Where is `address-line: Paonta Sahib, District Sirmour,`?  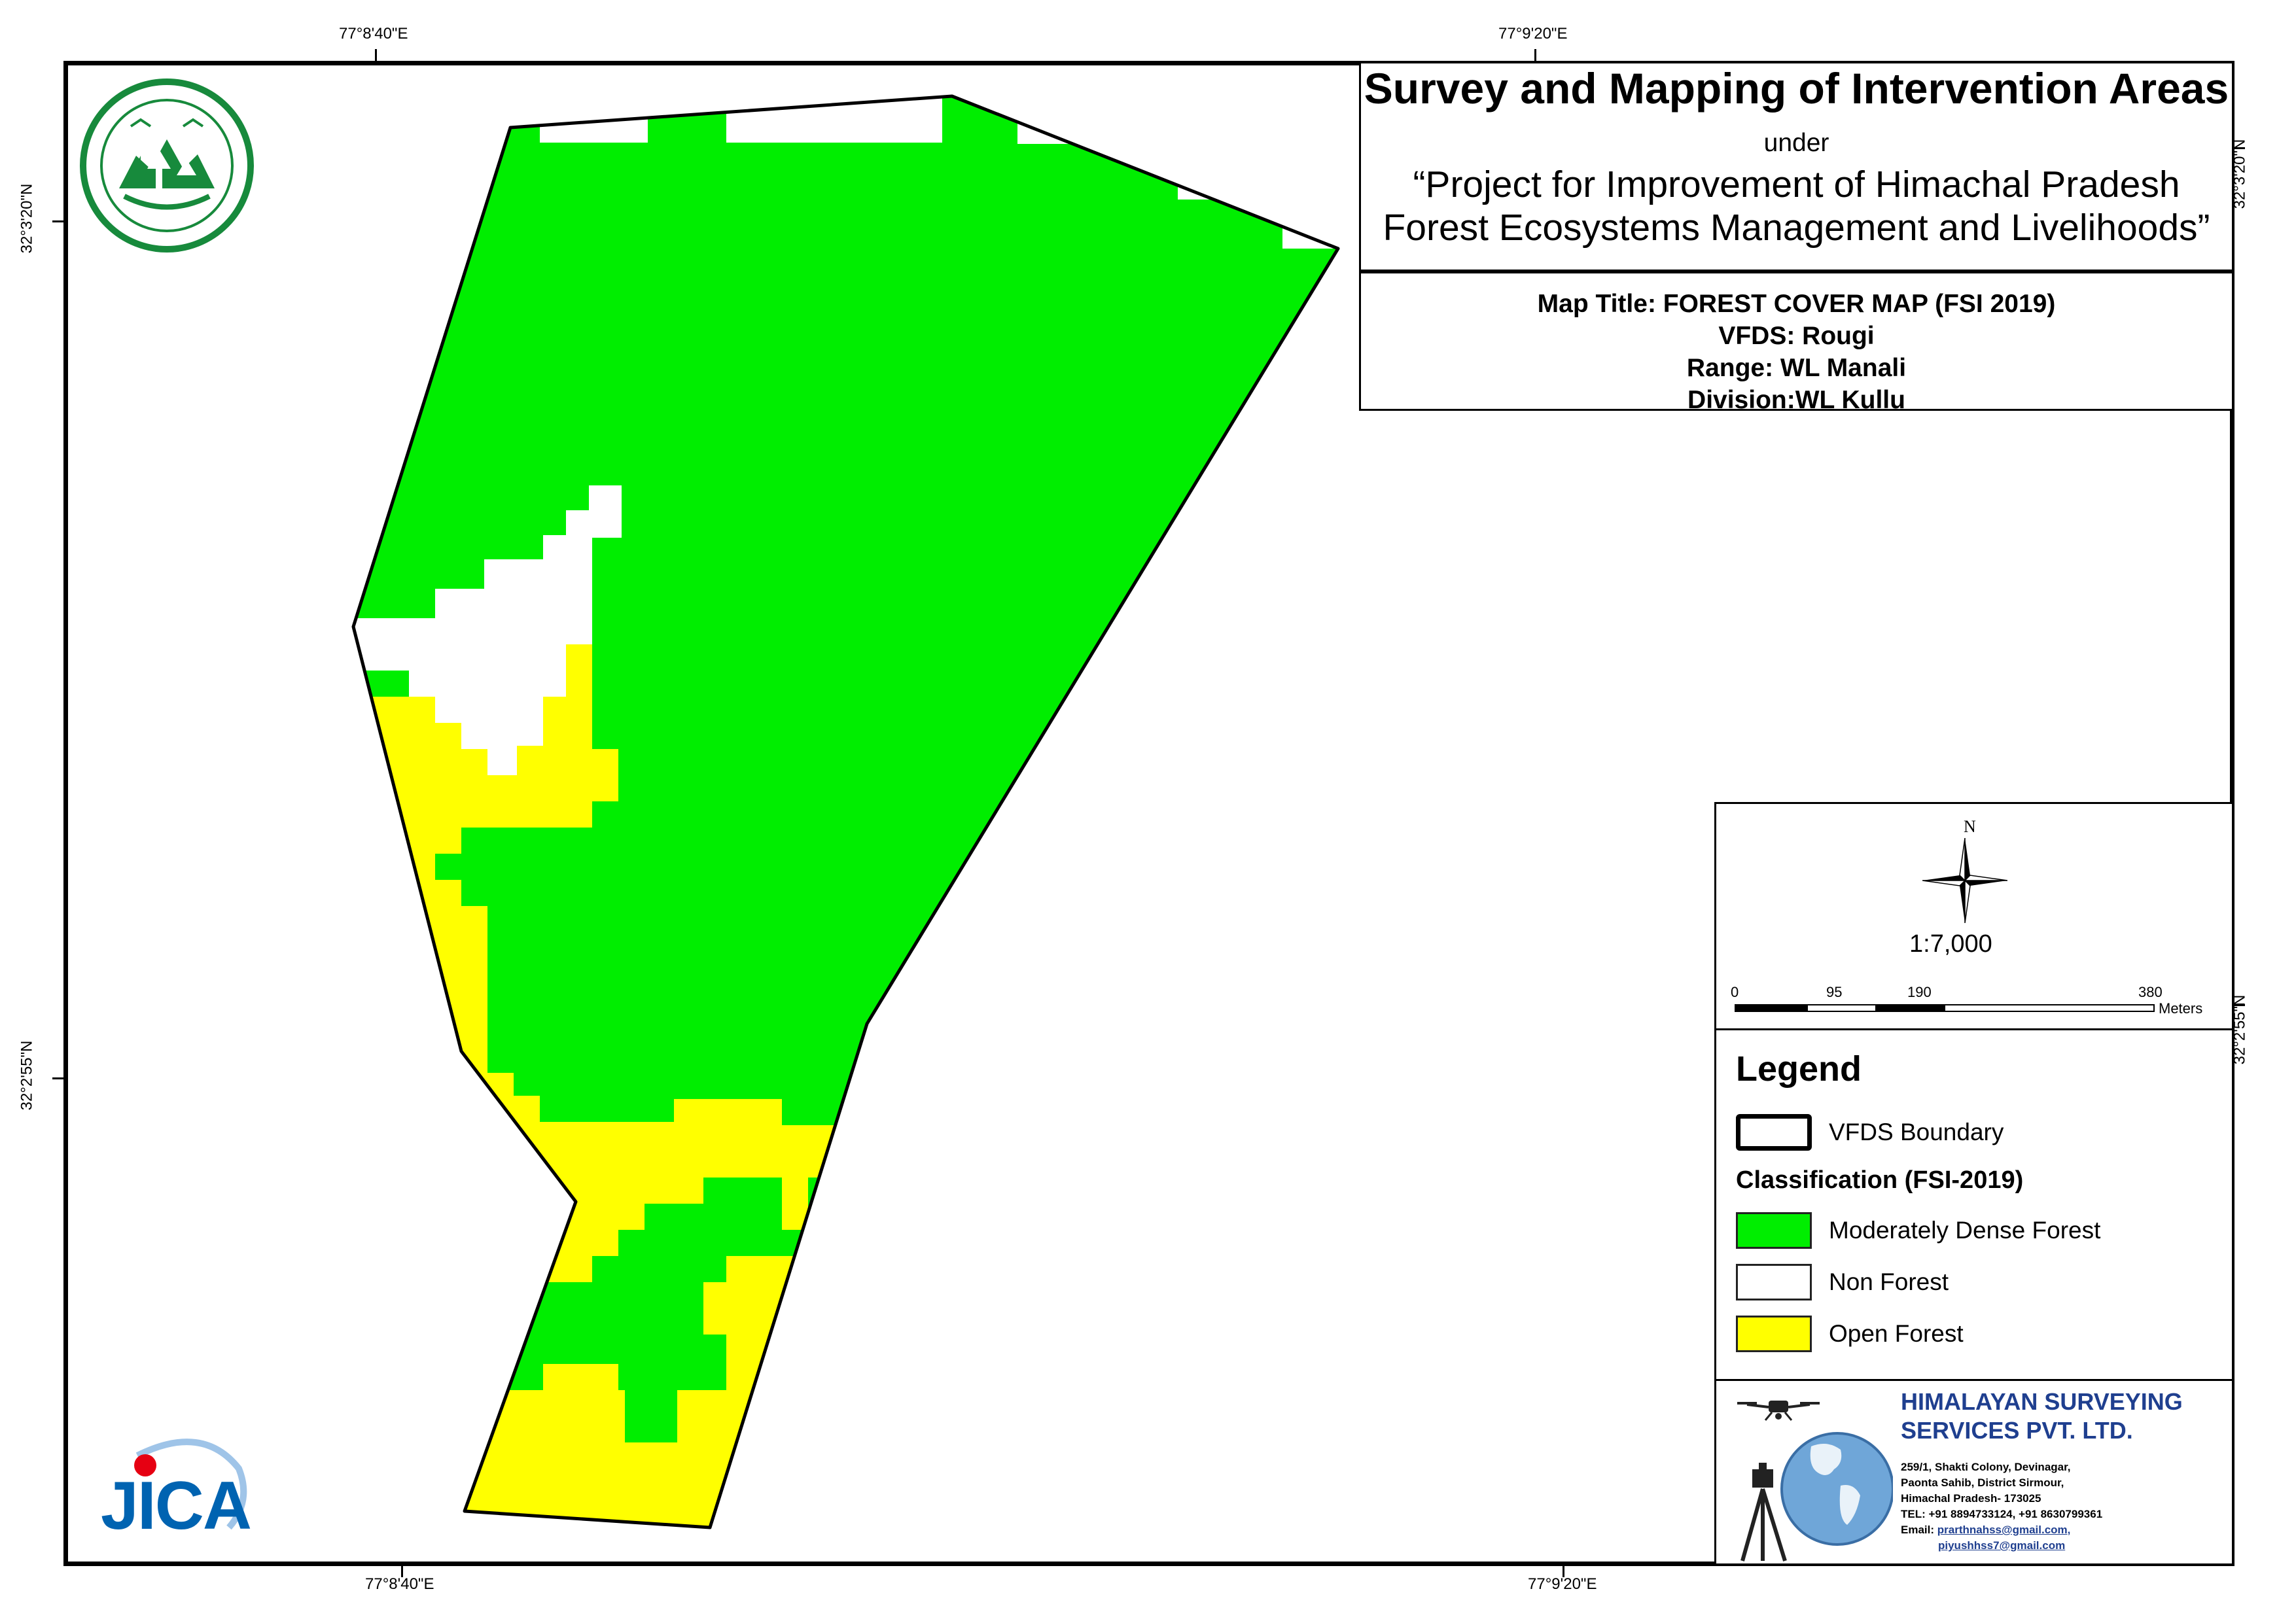
address-line: Paonta Sahib, District Sirmour, is located at coordinates (1982, 1482).